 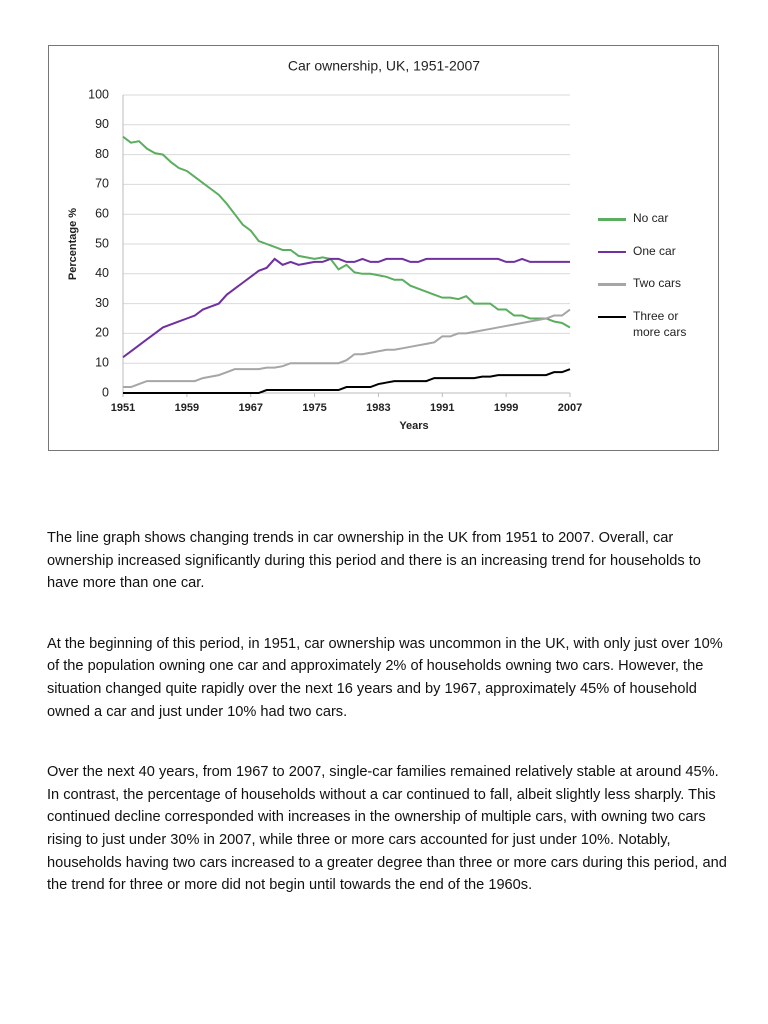 I want to click on y-tick-label: 90, so click(x=102, y=124).